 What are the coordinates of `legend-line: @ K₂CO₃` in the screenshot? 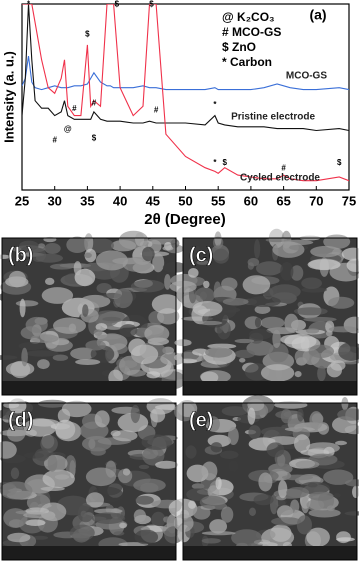 It's located at (248, 17).